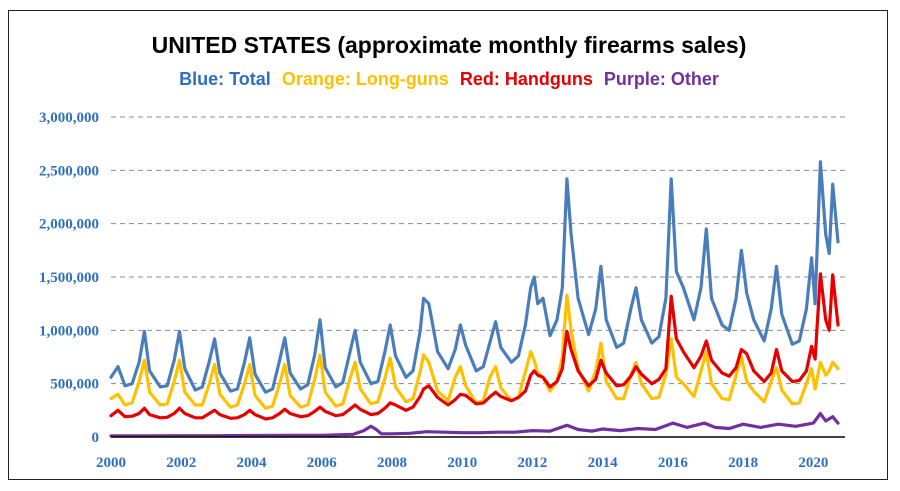 The image size is (900, 491). Describe the element at coordinates (225, 79) in the screenshot. I see `legend-total: Blue: Total` at that location.